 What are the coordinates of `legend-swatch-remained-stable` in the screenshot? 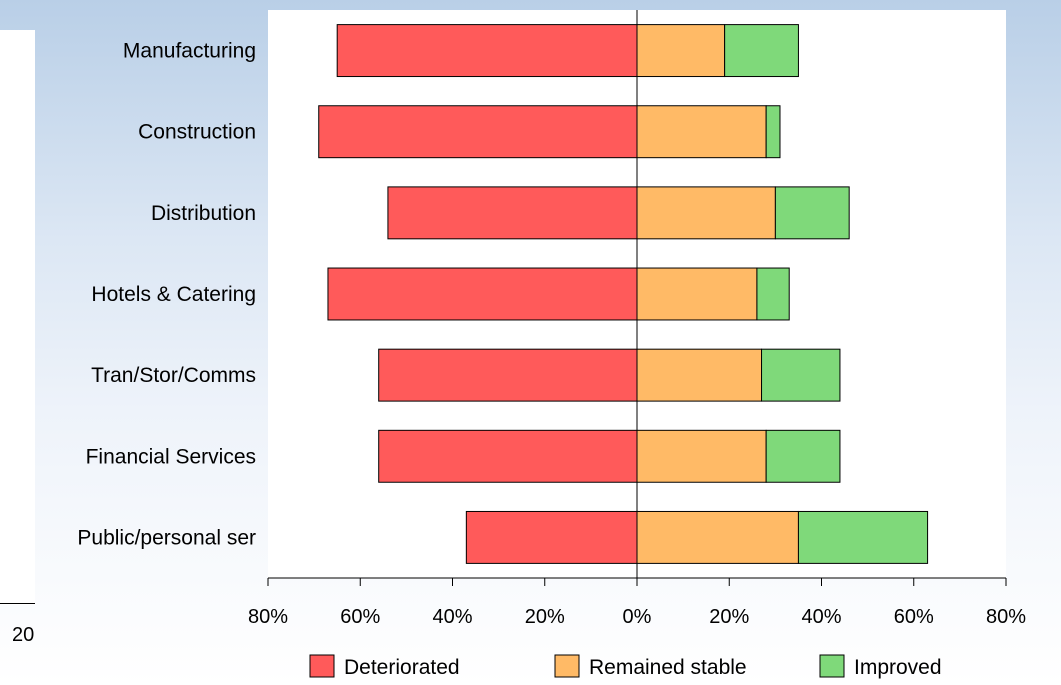 It's located at (567, 666).